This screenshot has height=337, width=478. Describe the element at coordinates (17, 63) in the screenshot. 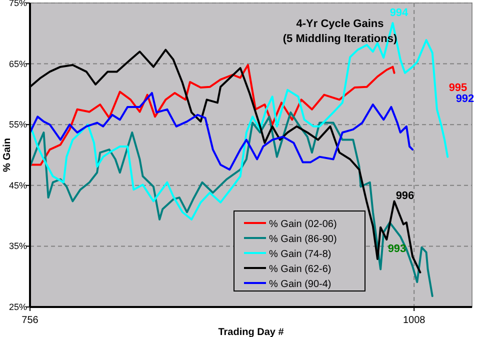

I see `y-tick-label: 65%` at that location.